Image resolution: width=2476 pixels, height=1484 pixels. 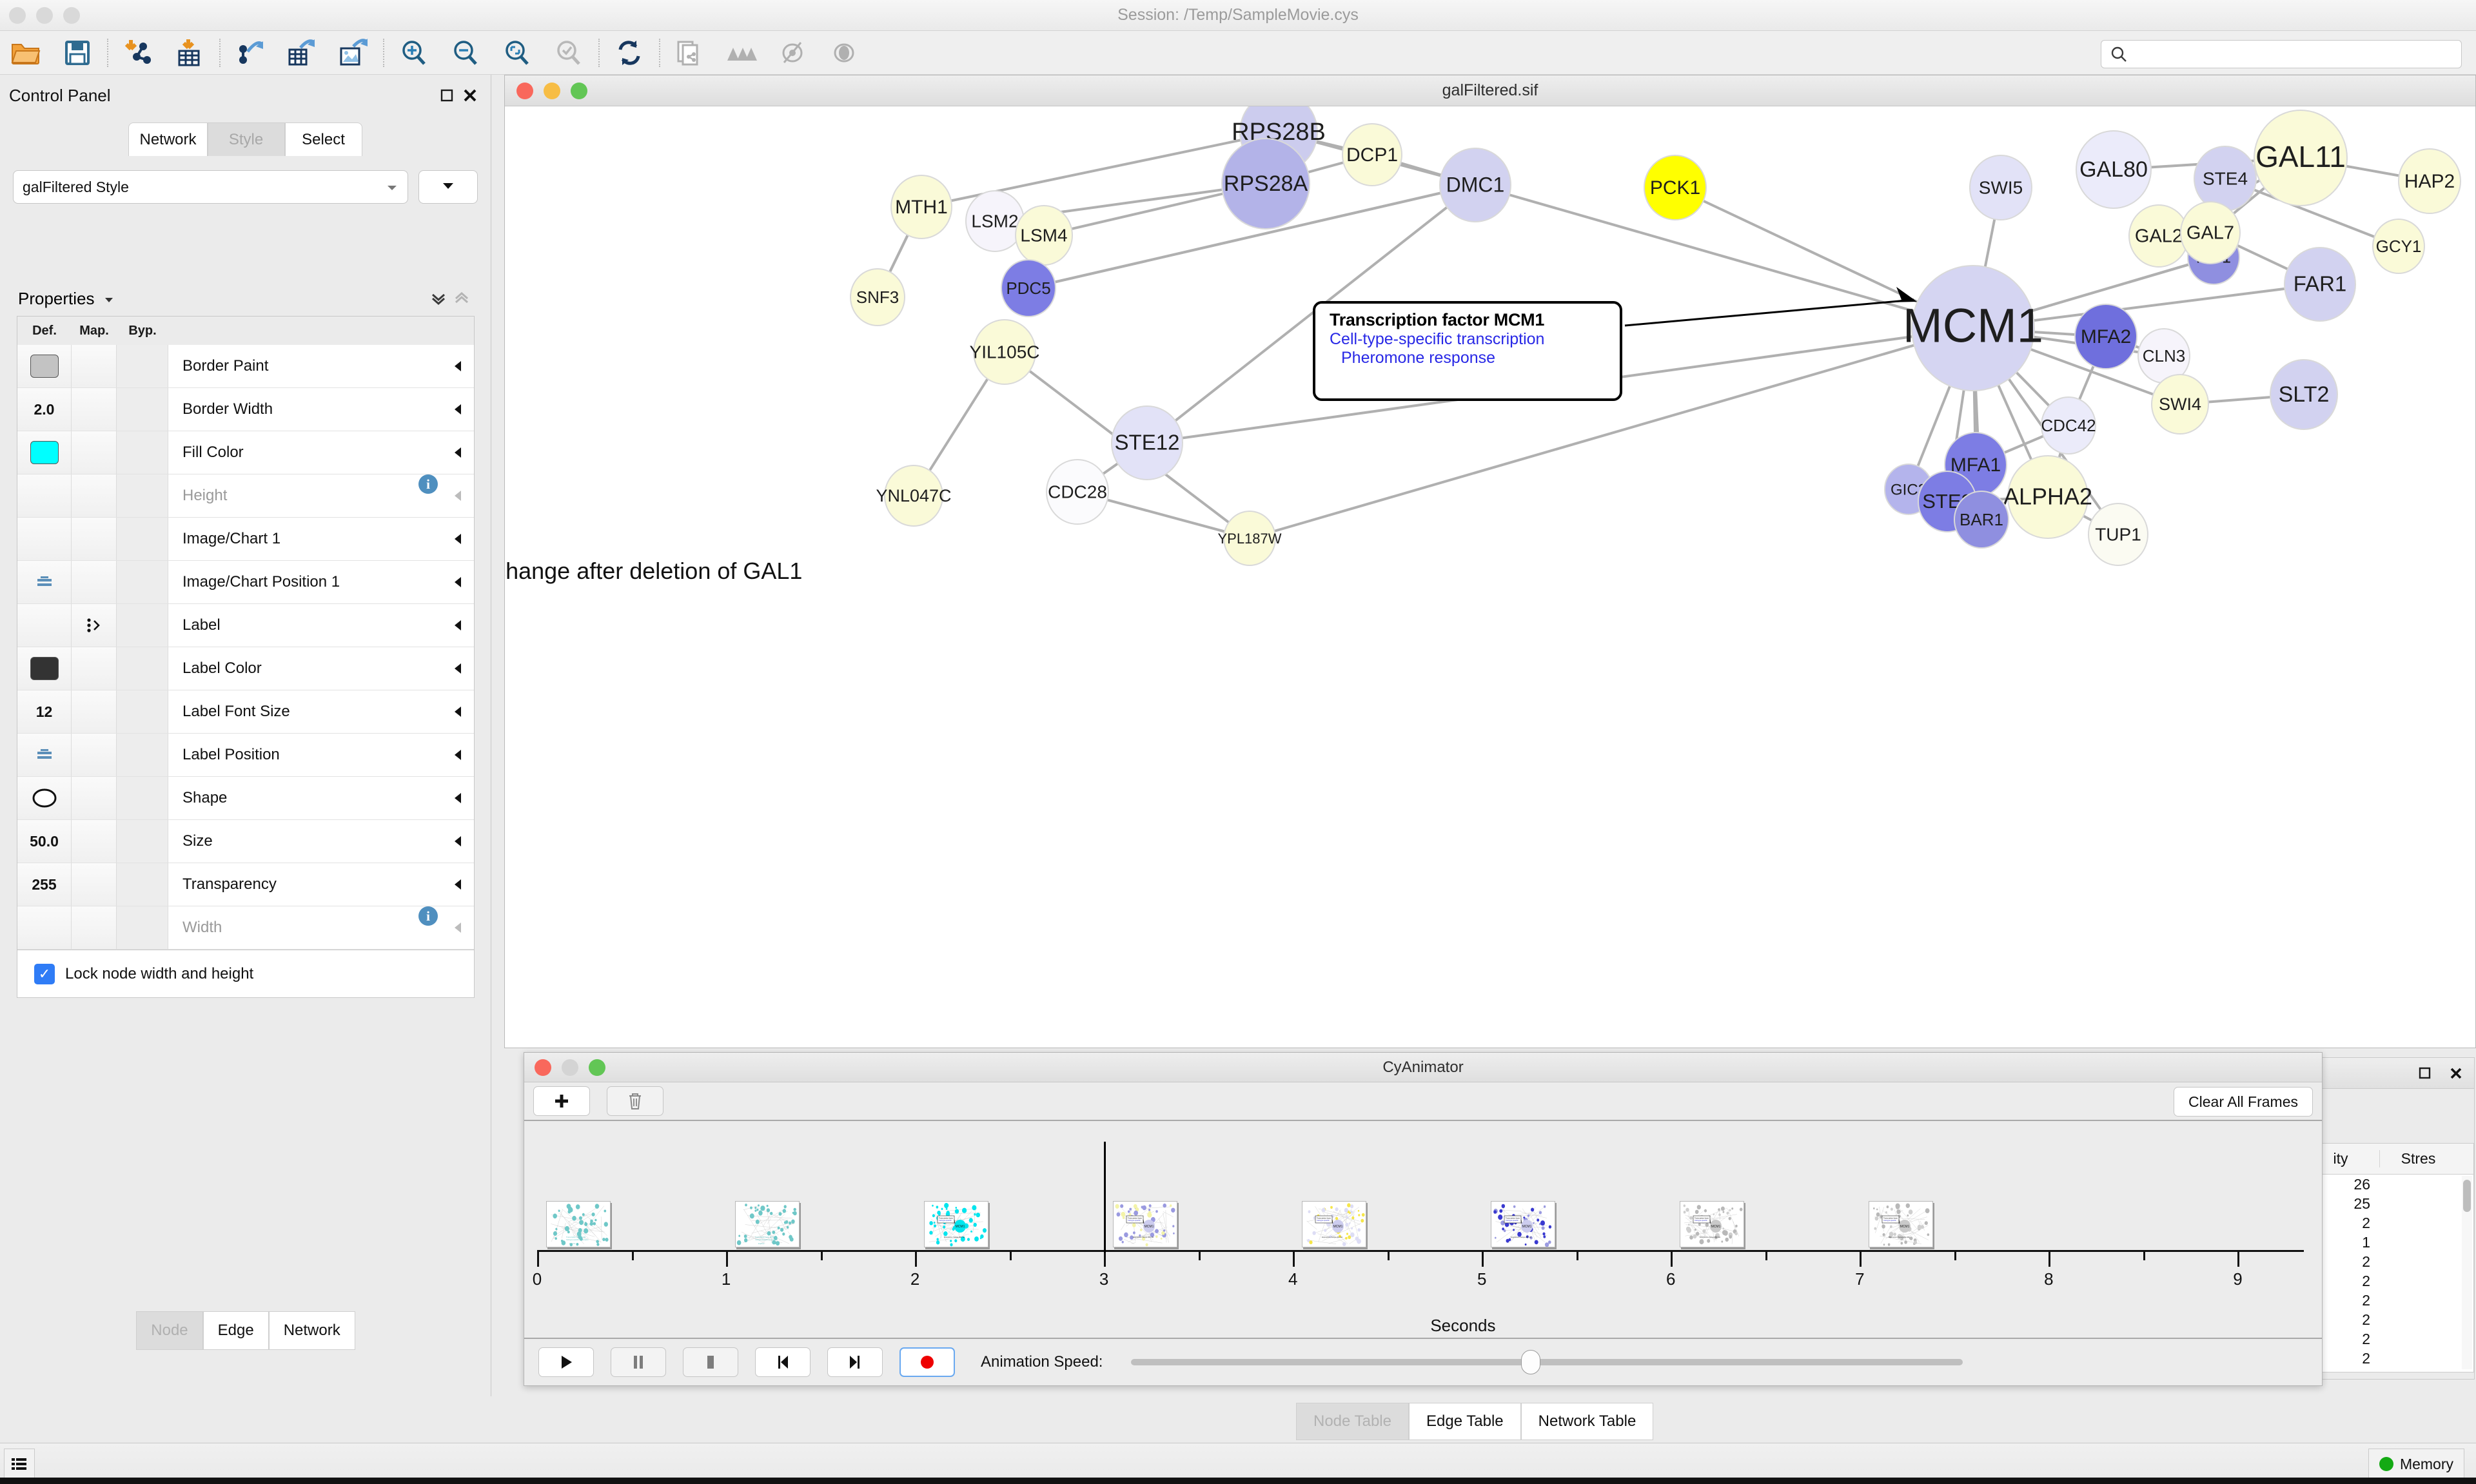 I want to click on table-row: 1, so click(x=2387, y=1242).